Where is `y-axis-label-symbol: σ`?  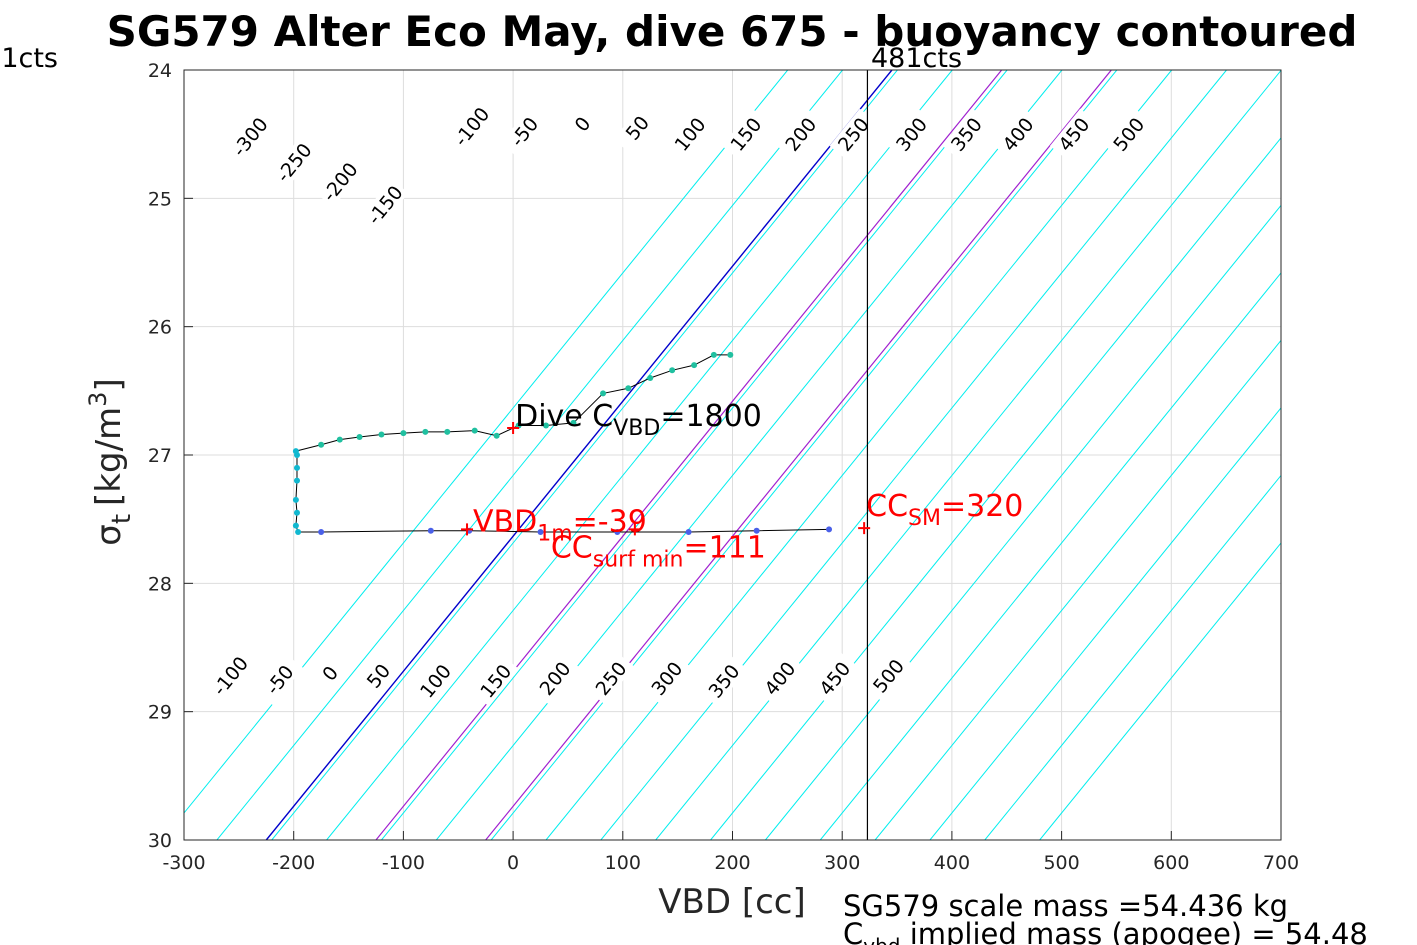
y-axis-label-symbol: σ is located at coordinates (109, 535).